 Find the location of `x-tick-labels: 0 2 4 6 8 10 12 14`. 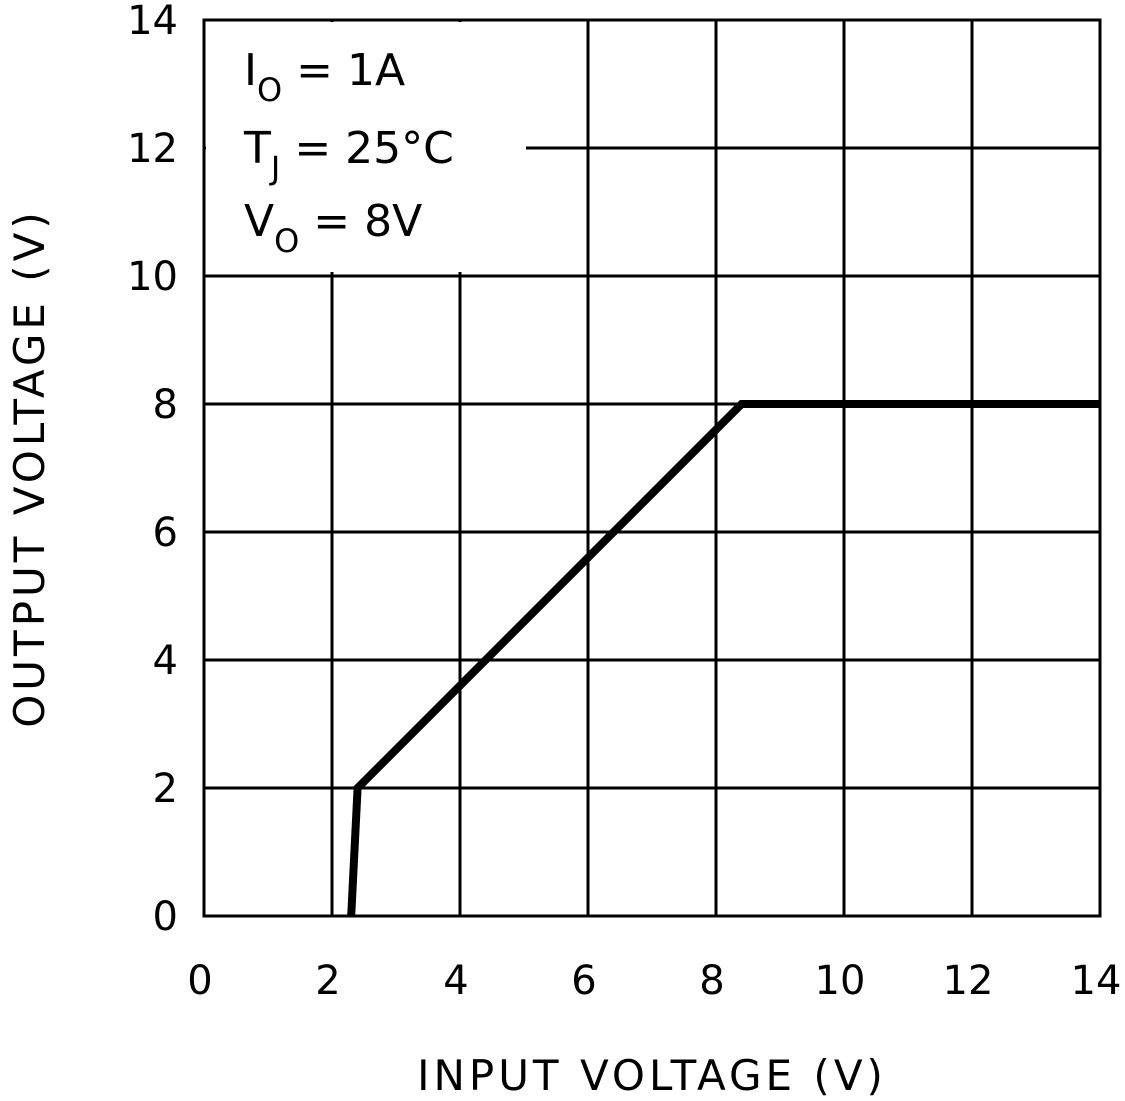

x-tick-labels: 0 2 4 6 8 10 12 14 is located at coordinates (654, 981).